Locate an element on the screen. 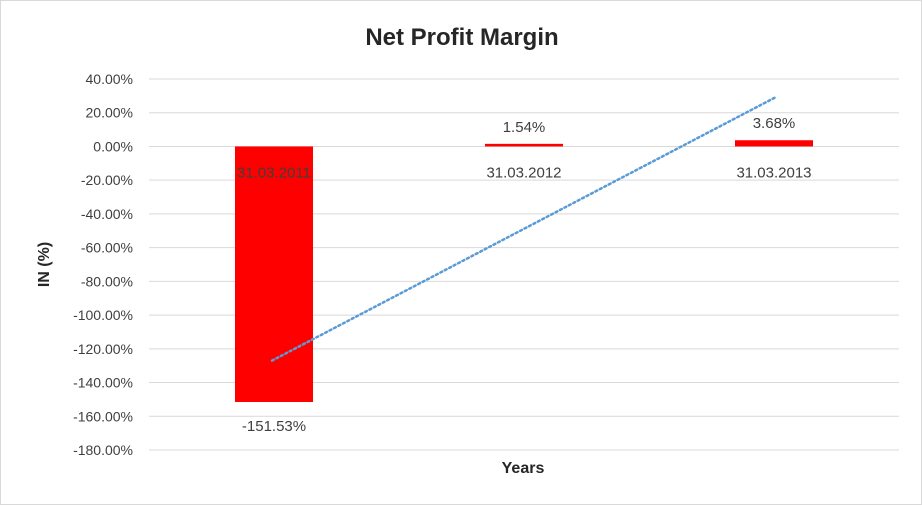 Image resolution: width=922 pixels, height=505 pixels. y-tick-label: -140.00% is located at coordinates (103, 383).